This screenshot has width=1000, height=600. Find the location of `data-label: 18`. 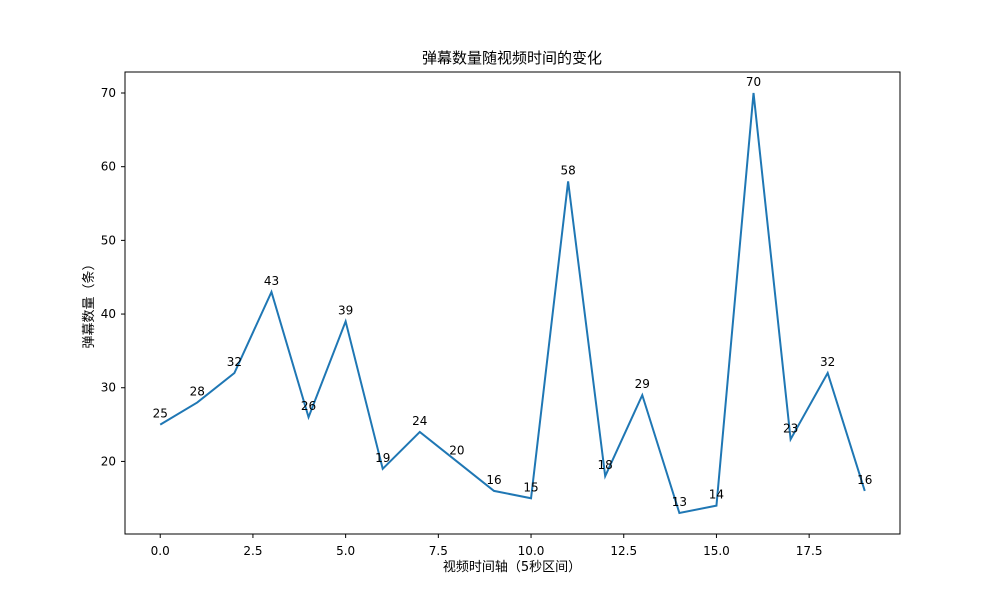

data-label: 18 is located at coordinates (605, 465).